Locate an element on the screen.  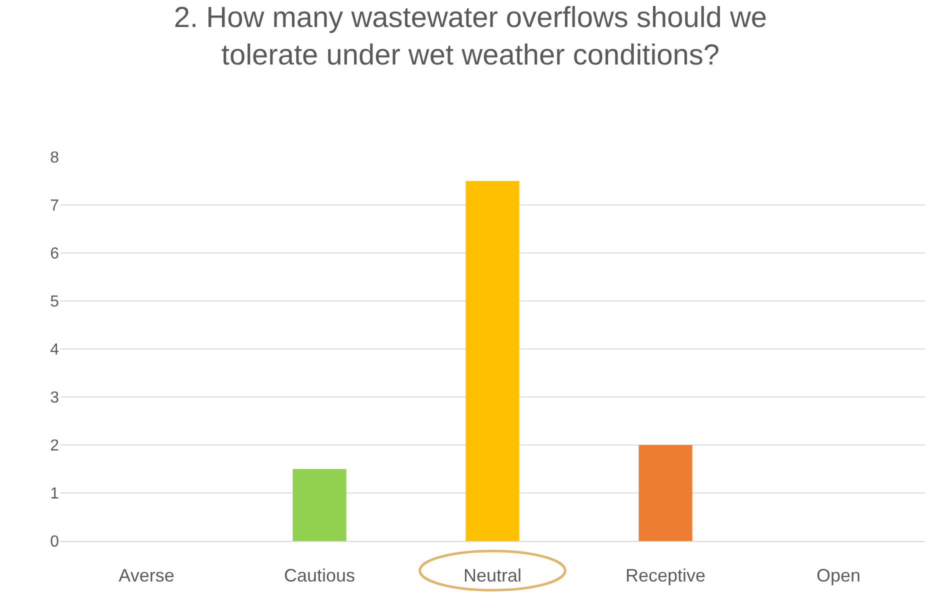
y-tick-label: 1 is located at coordinates (55, 494).